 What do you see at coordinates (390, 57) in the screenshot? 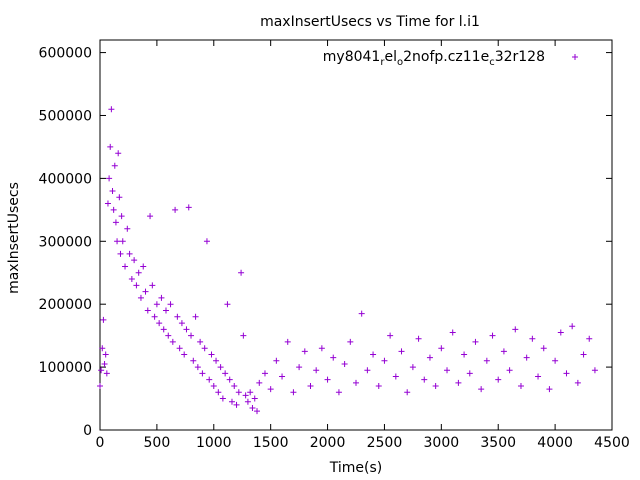
I see `legend-label-part: el` at bounding box center [390, 57].